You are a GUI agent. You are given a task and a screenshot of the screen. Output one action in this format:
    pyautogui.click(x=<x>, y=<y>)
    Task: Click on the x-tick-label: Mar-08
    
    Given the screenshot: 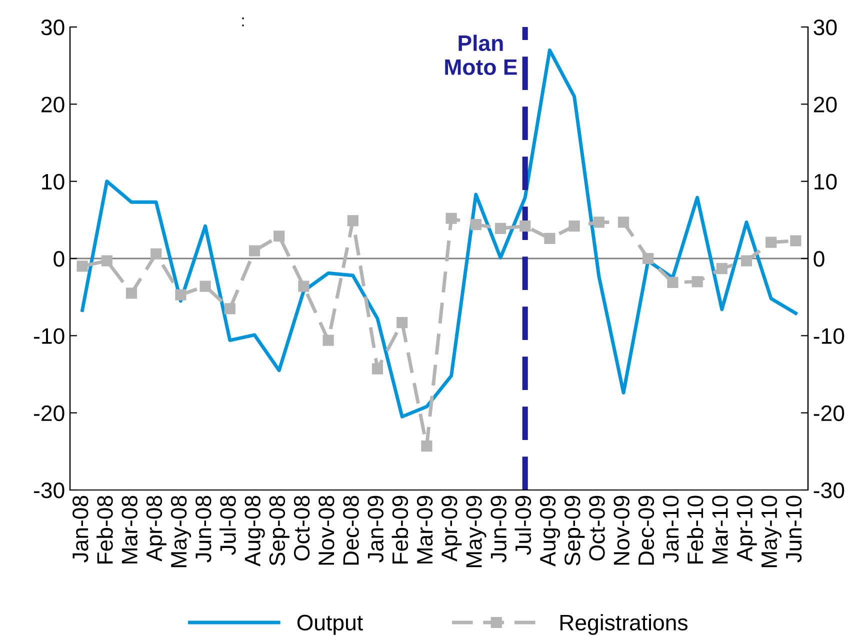 What is the action you would take?
    pyautogui.click(x=130, y=530)
    